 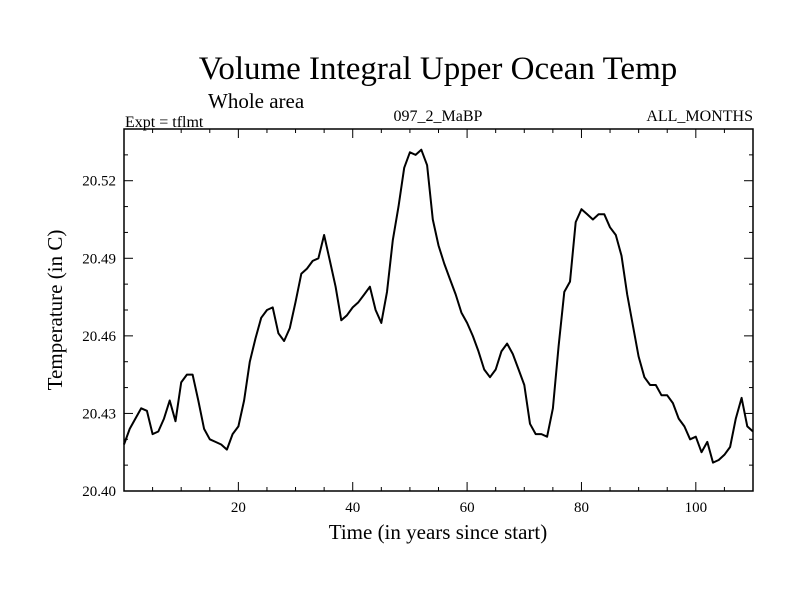 I want to click on y-tick-label: 20.40, so click(x=99, y=492).